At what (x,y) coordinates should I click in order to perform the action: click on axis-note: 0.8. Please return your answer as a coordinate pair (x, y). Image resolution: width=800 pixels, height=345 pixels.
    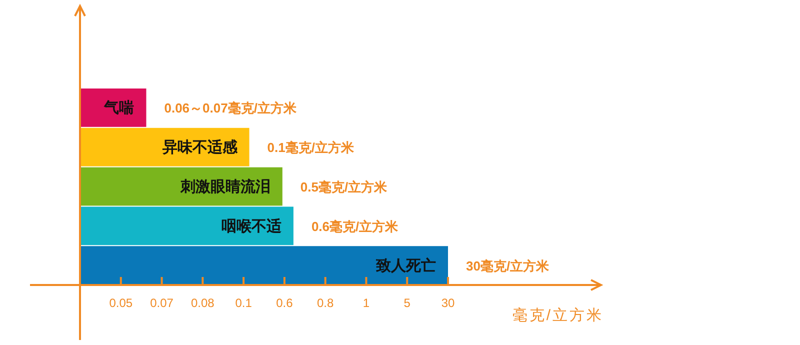
    Looking at the image, I should click on (325, 303).